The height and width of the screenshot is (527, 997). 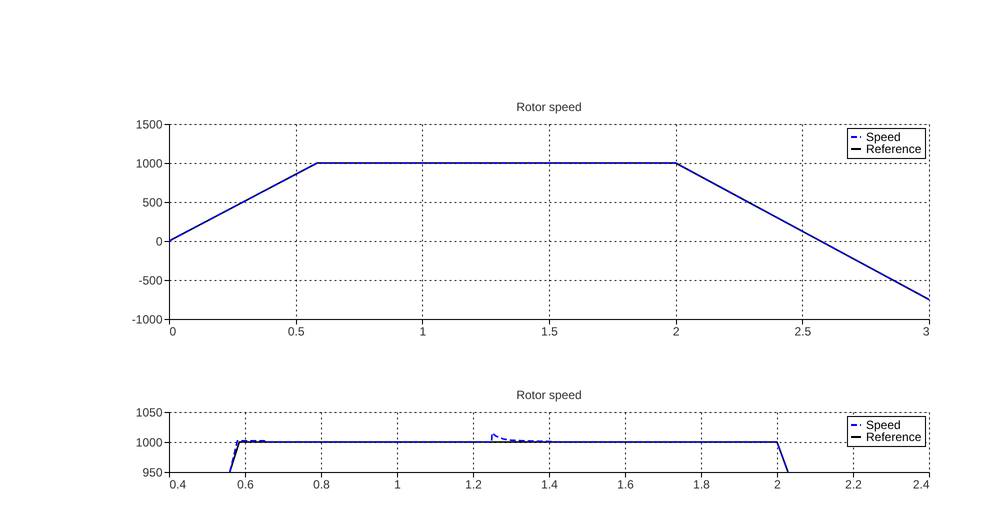 I want to click on x-tick-label: 2.4, so click(x=921, y=485).